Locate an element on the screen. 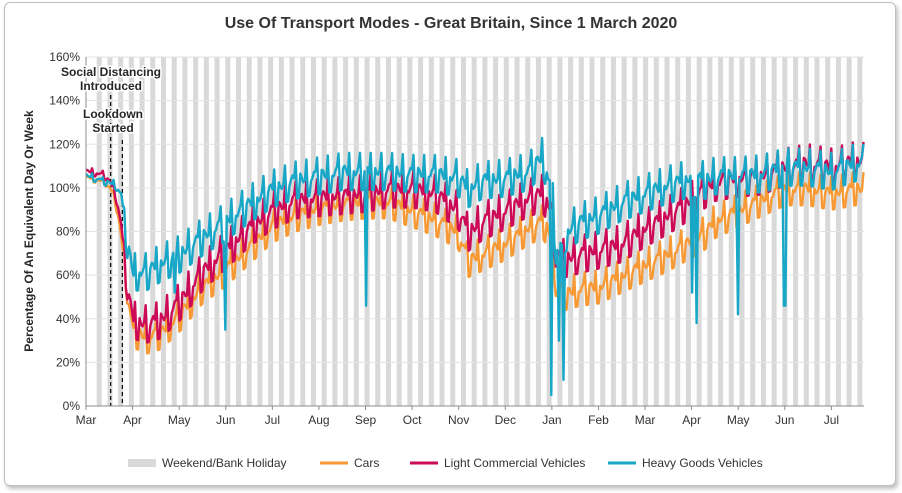 Image resolution: width=902 pixels, height=493 pixels. y-tick-label: 120% is located at coordinates (64, 144).